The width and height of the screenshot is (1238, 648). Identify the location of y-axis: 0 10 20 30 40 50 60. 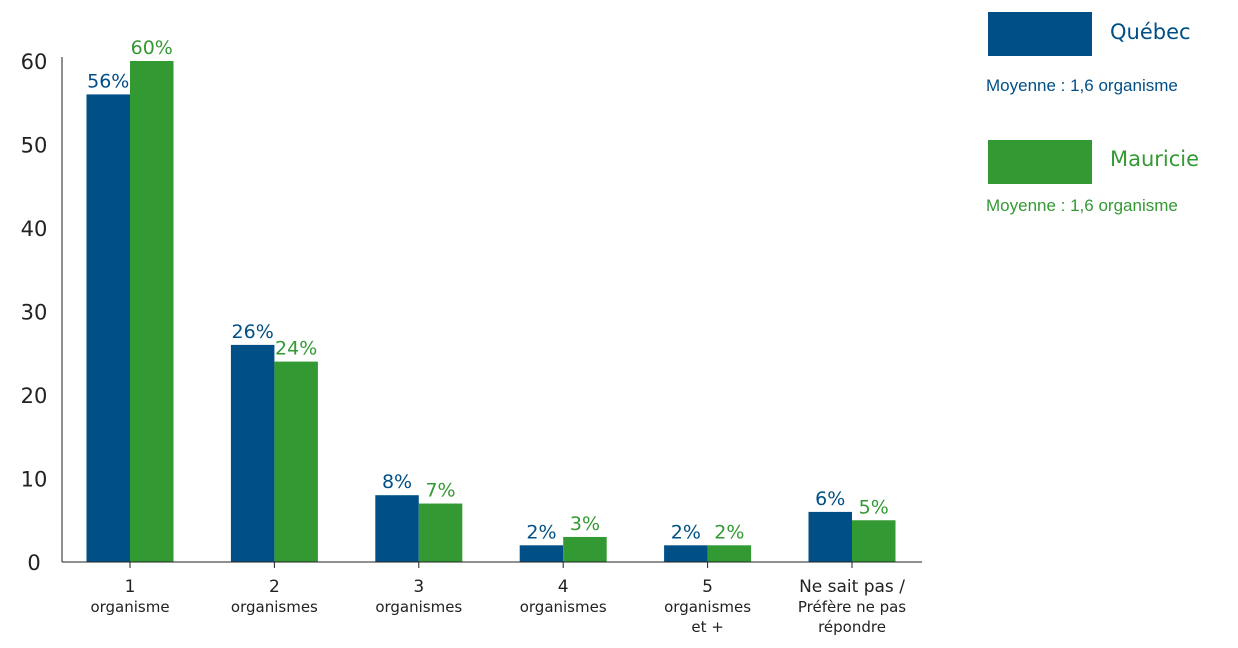
(42, 312).